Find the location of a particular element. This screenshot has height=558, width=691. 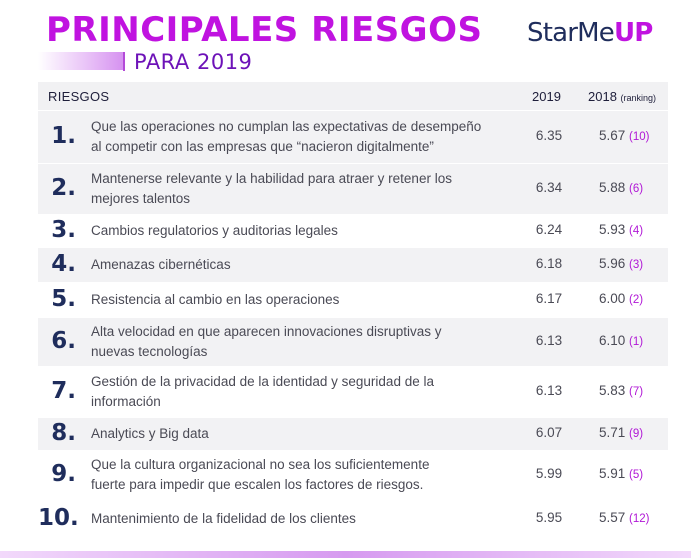

ranking-2018: (7) is located at coordinates (636, 392).